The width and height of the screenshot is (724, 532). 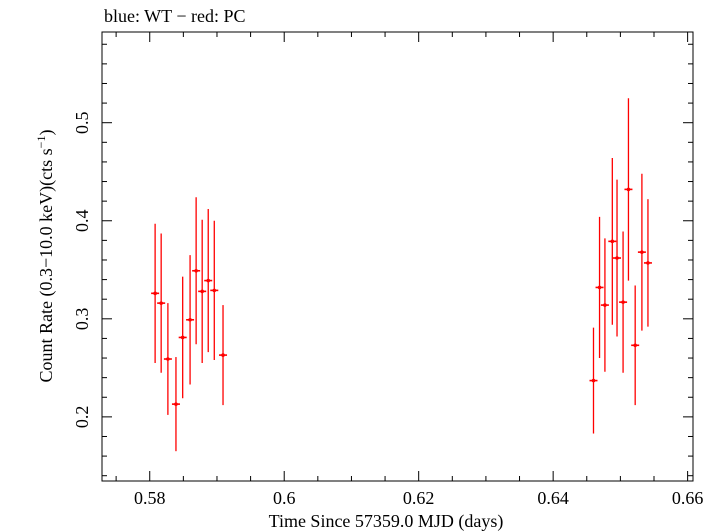 What do you see at coordinates (553, 498) in the screenshot?
I see `x-tick-label: 0.64` at bounding box center [553, 498].